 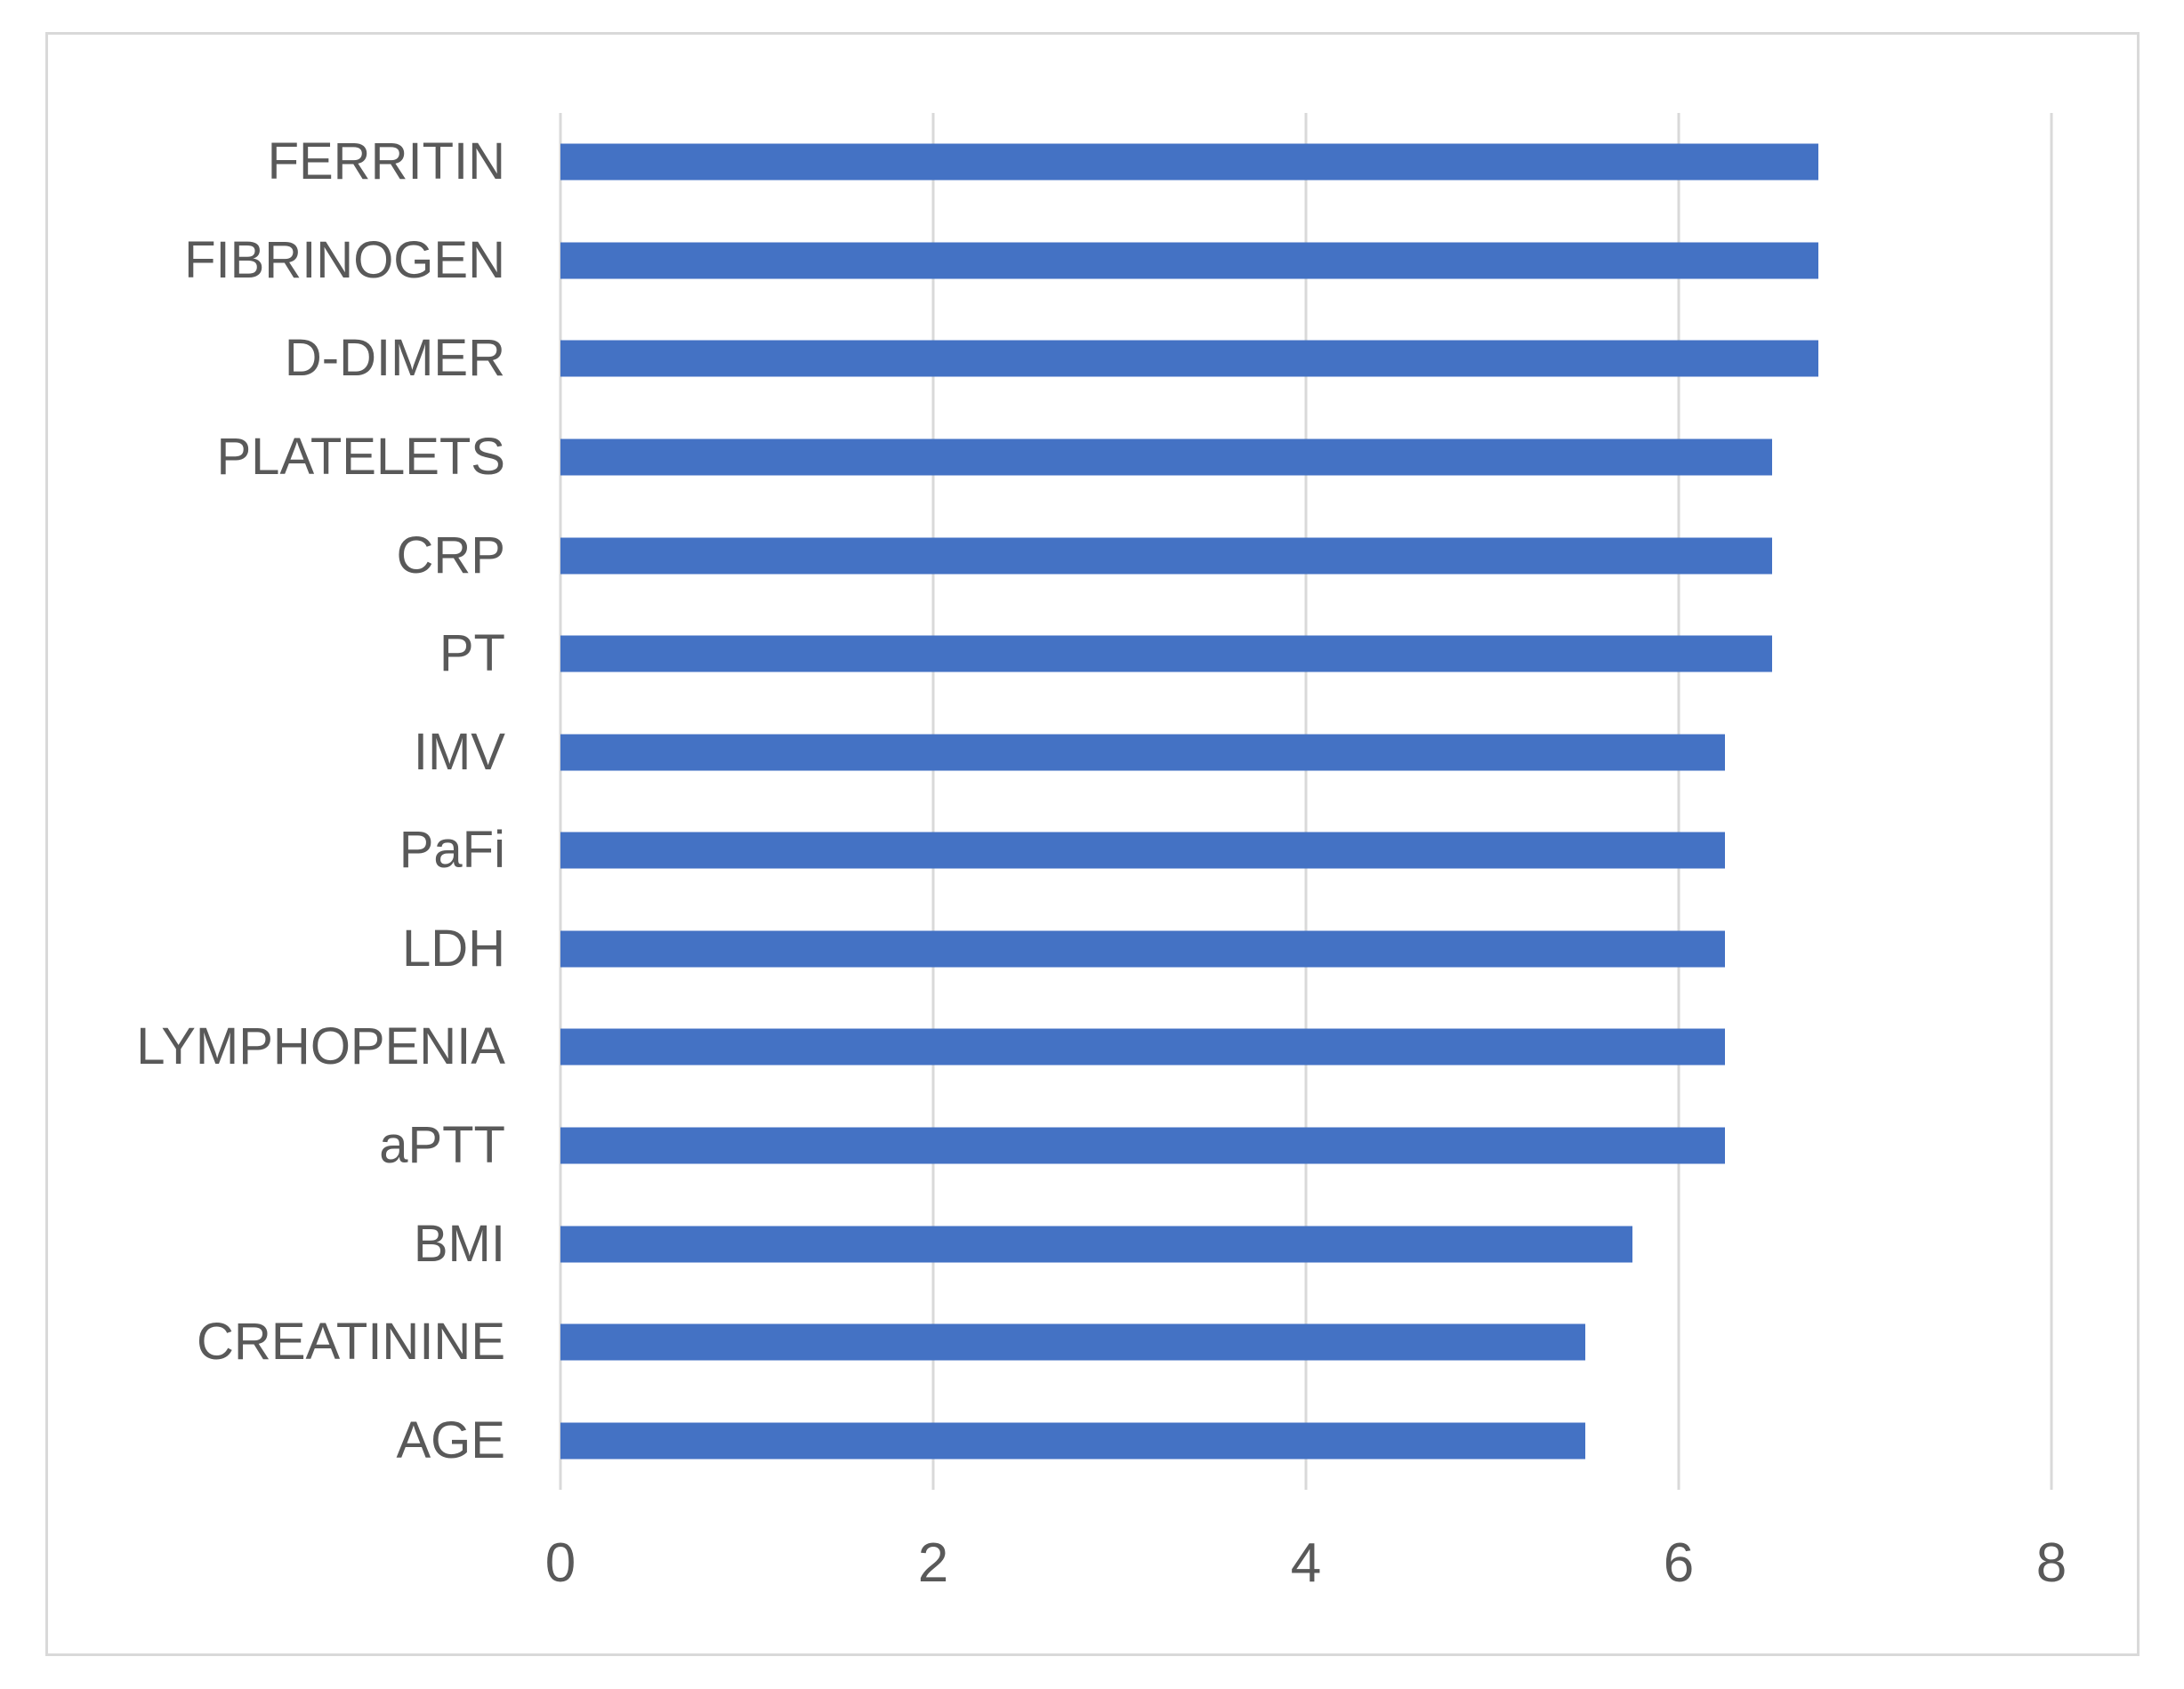 I want to click on category-label: PT, so click(x=472, y=653).